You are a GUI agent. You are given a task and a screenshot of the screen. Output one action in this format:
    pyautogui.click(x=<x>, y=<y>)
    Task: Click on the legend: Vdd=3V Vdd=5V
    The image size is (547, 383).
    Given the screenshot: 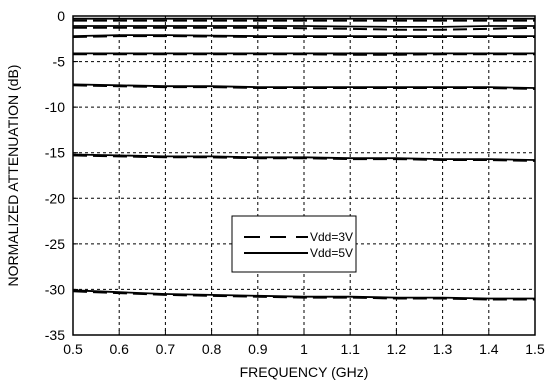 What is the action you would take?
    pyautogui.click(x=294, y=244)
    